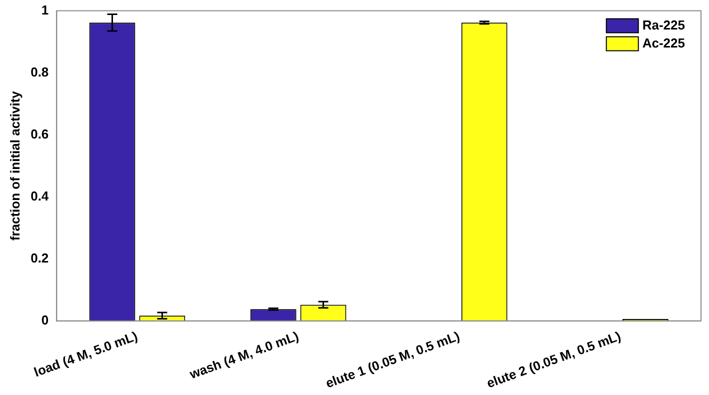 The image size is (709, 395). I want to click on y-tick-label: 1, so click(45, 10).